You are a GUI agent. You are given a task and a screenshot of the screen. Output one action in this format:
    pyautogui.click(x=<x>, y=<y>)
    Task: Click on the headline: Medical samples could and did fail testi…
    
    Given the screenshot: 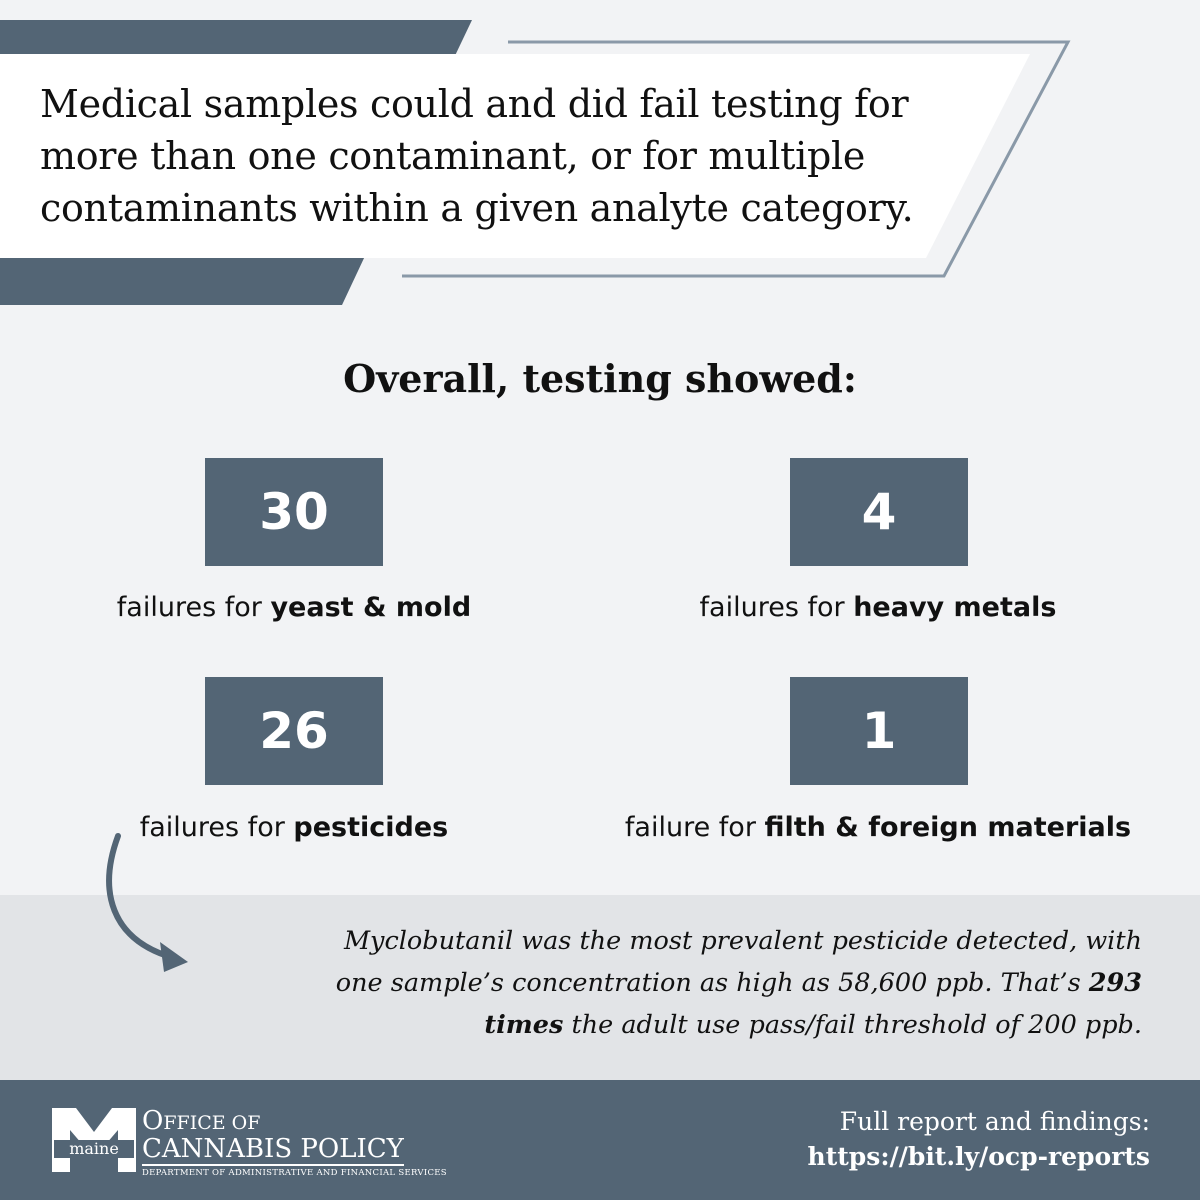 What is the action you would take?
    pyautogui.click(x=477, y=156)
    